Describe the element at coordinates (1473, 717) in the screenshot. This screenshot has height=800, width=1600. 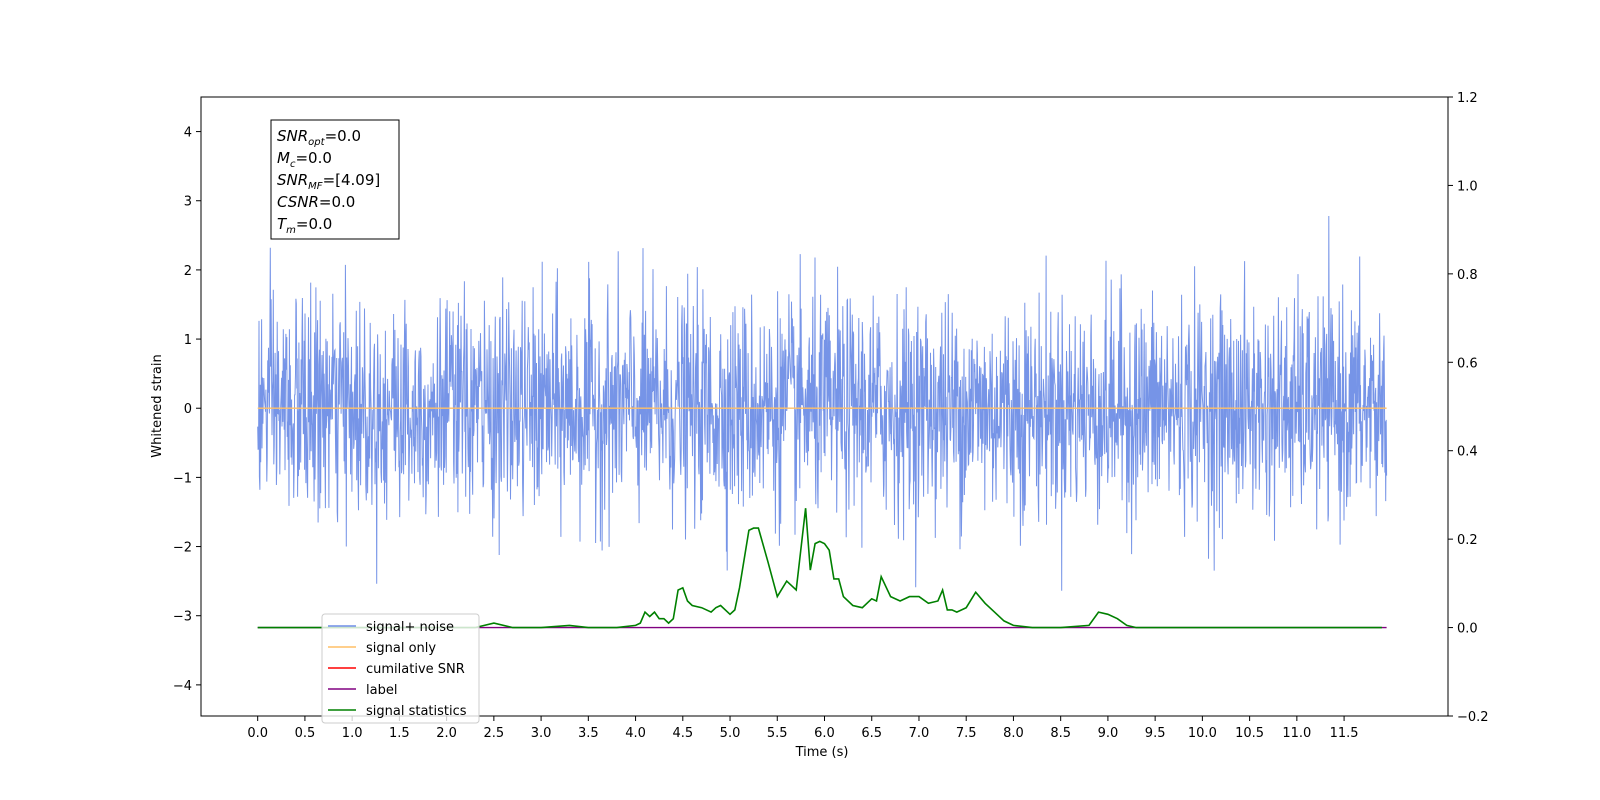
I see `y2-tick-label: −0.2` at that location.